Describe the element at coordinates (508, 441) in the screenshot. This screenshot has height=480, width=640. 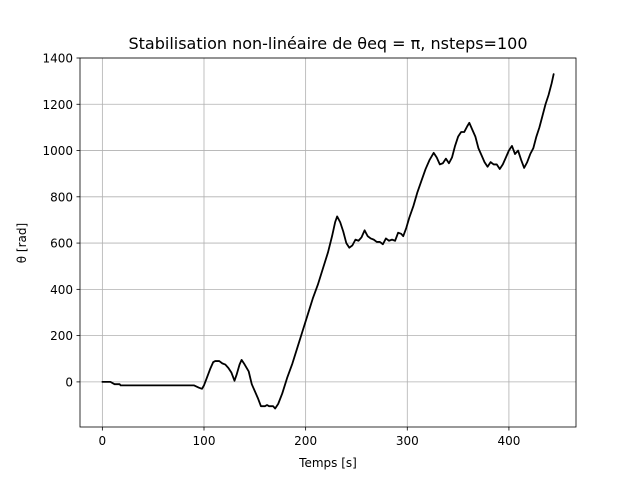
I see `x-tick-label: 400` at that location.